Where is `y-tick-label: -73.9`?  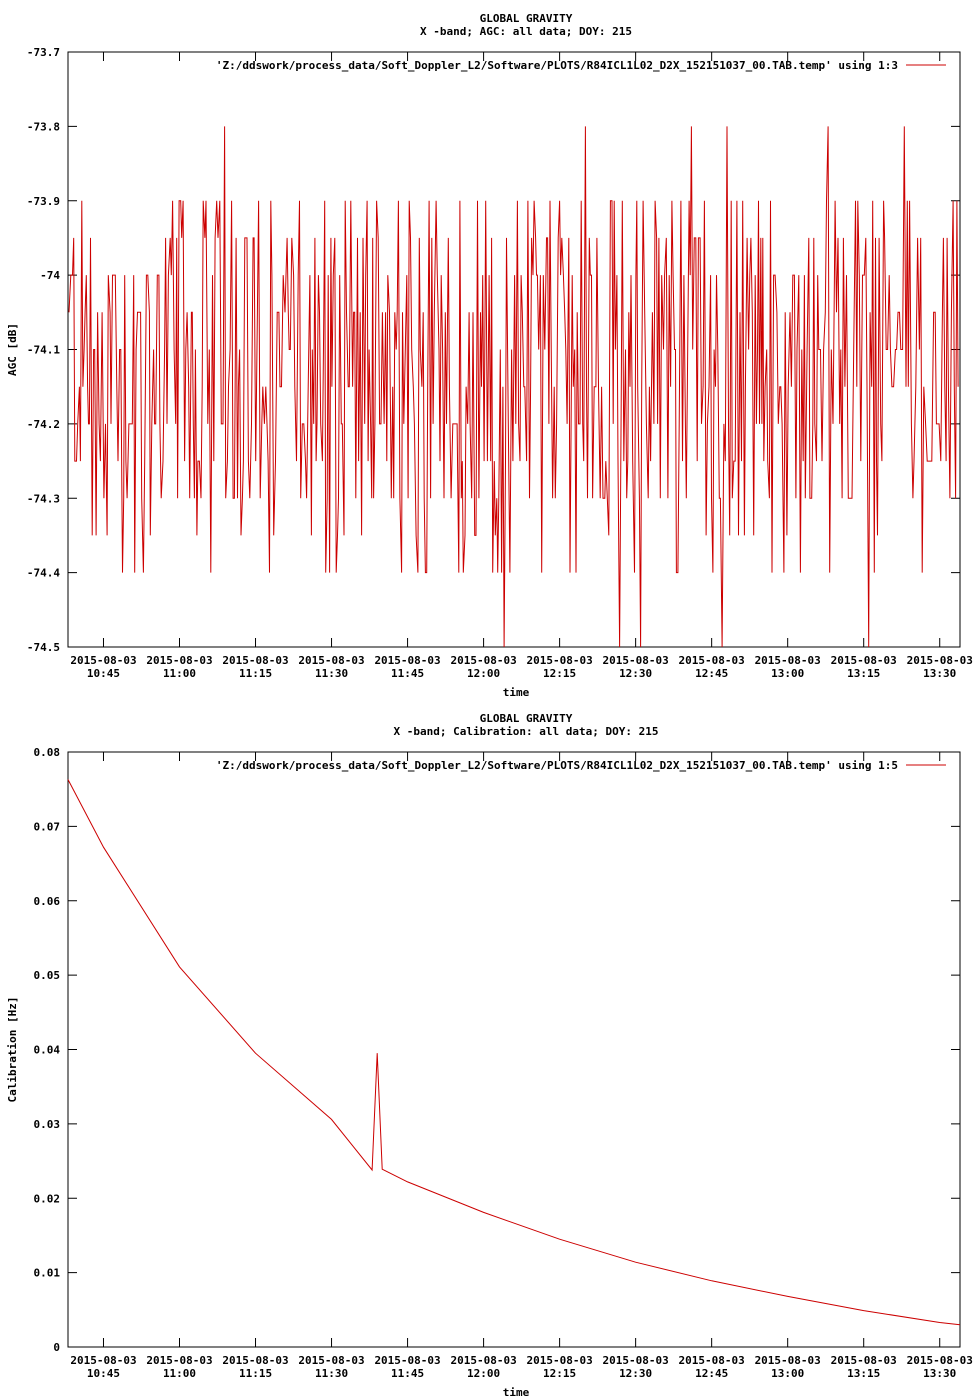 y-tick-label: -73.9 is located at coordinates (43, 201).